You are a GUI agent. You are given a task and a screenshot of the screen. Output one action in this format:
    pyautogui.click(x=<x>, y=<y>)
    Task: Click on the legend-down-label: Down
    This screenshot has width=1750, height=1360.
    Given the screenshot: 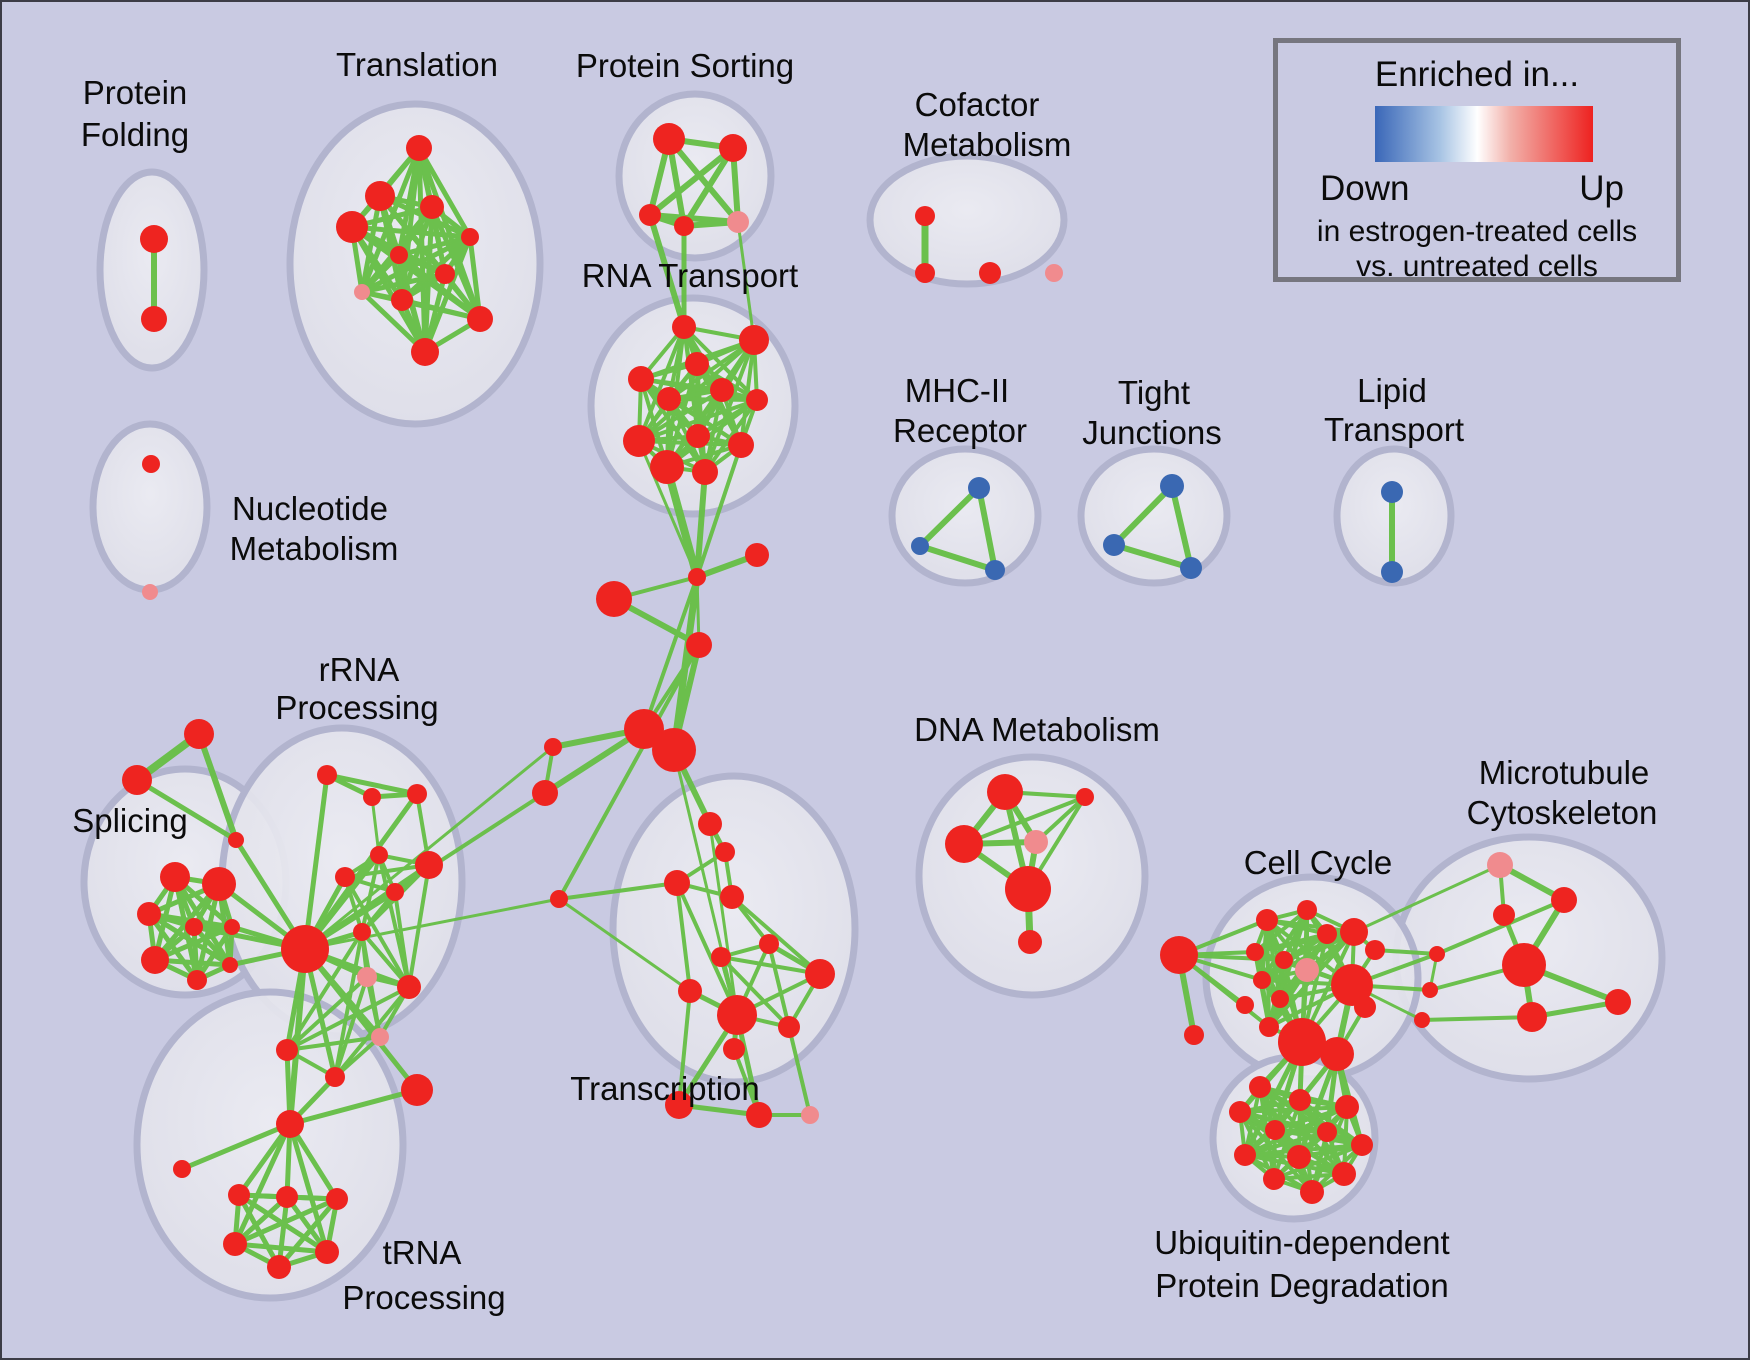 What is the action you would take?
    pyautogui.click(x=1365, y=188)
    